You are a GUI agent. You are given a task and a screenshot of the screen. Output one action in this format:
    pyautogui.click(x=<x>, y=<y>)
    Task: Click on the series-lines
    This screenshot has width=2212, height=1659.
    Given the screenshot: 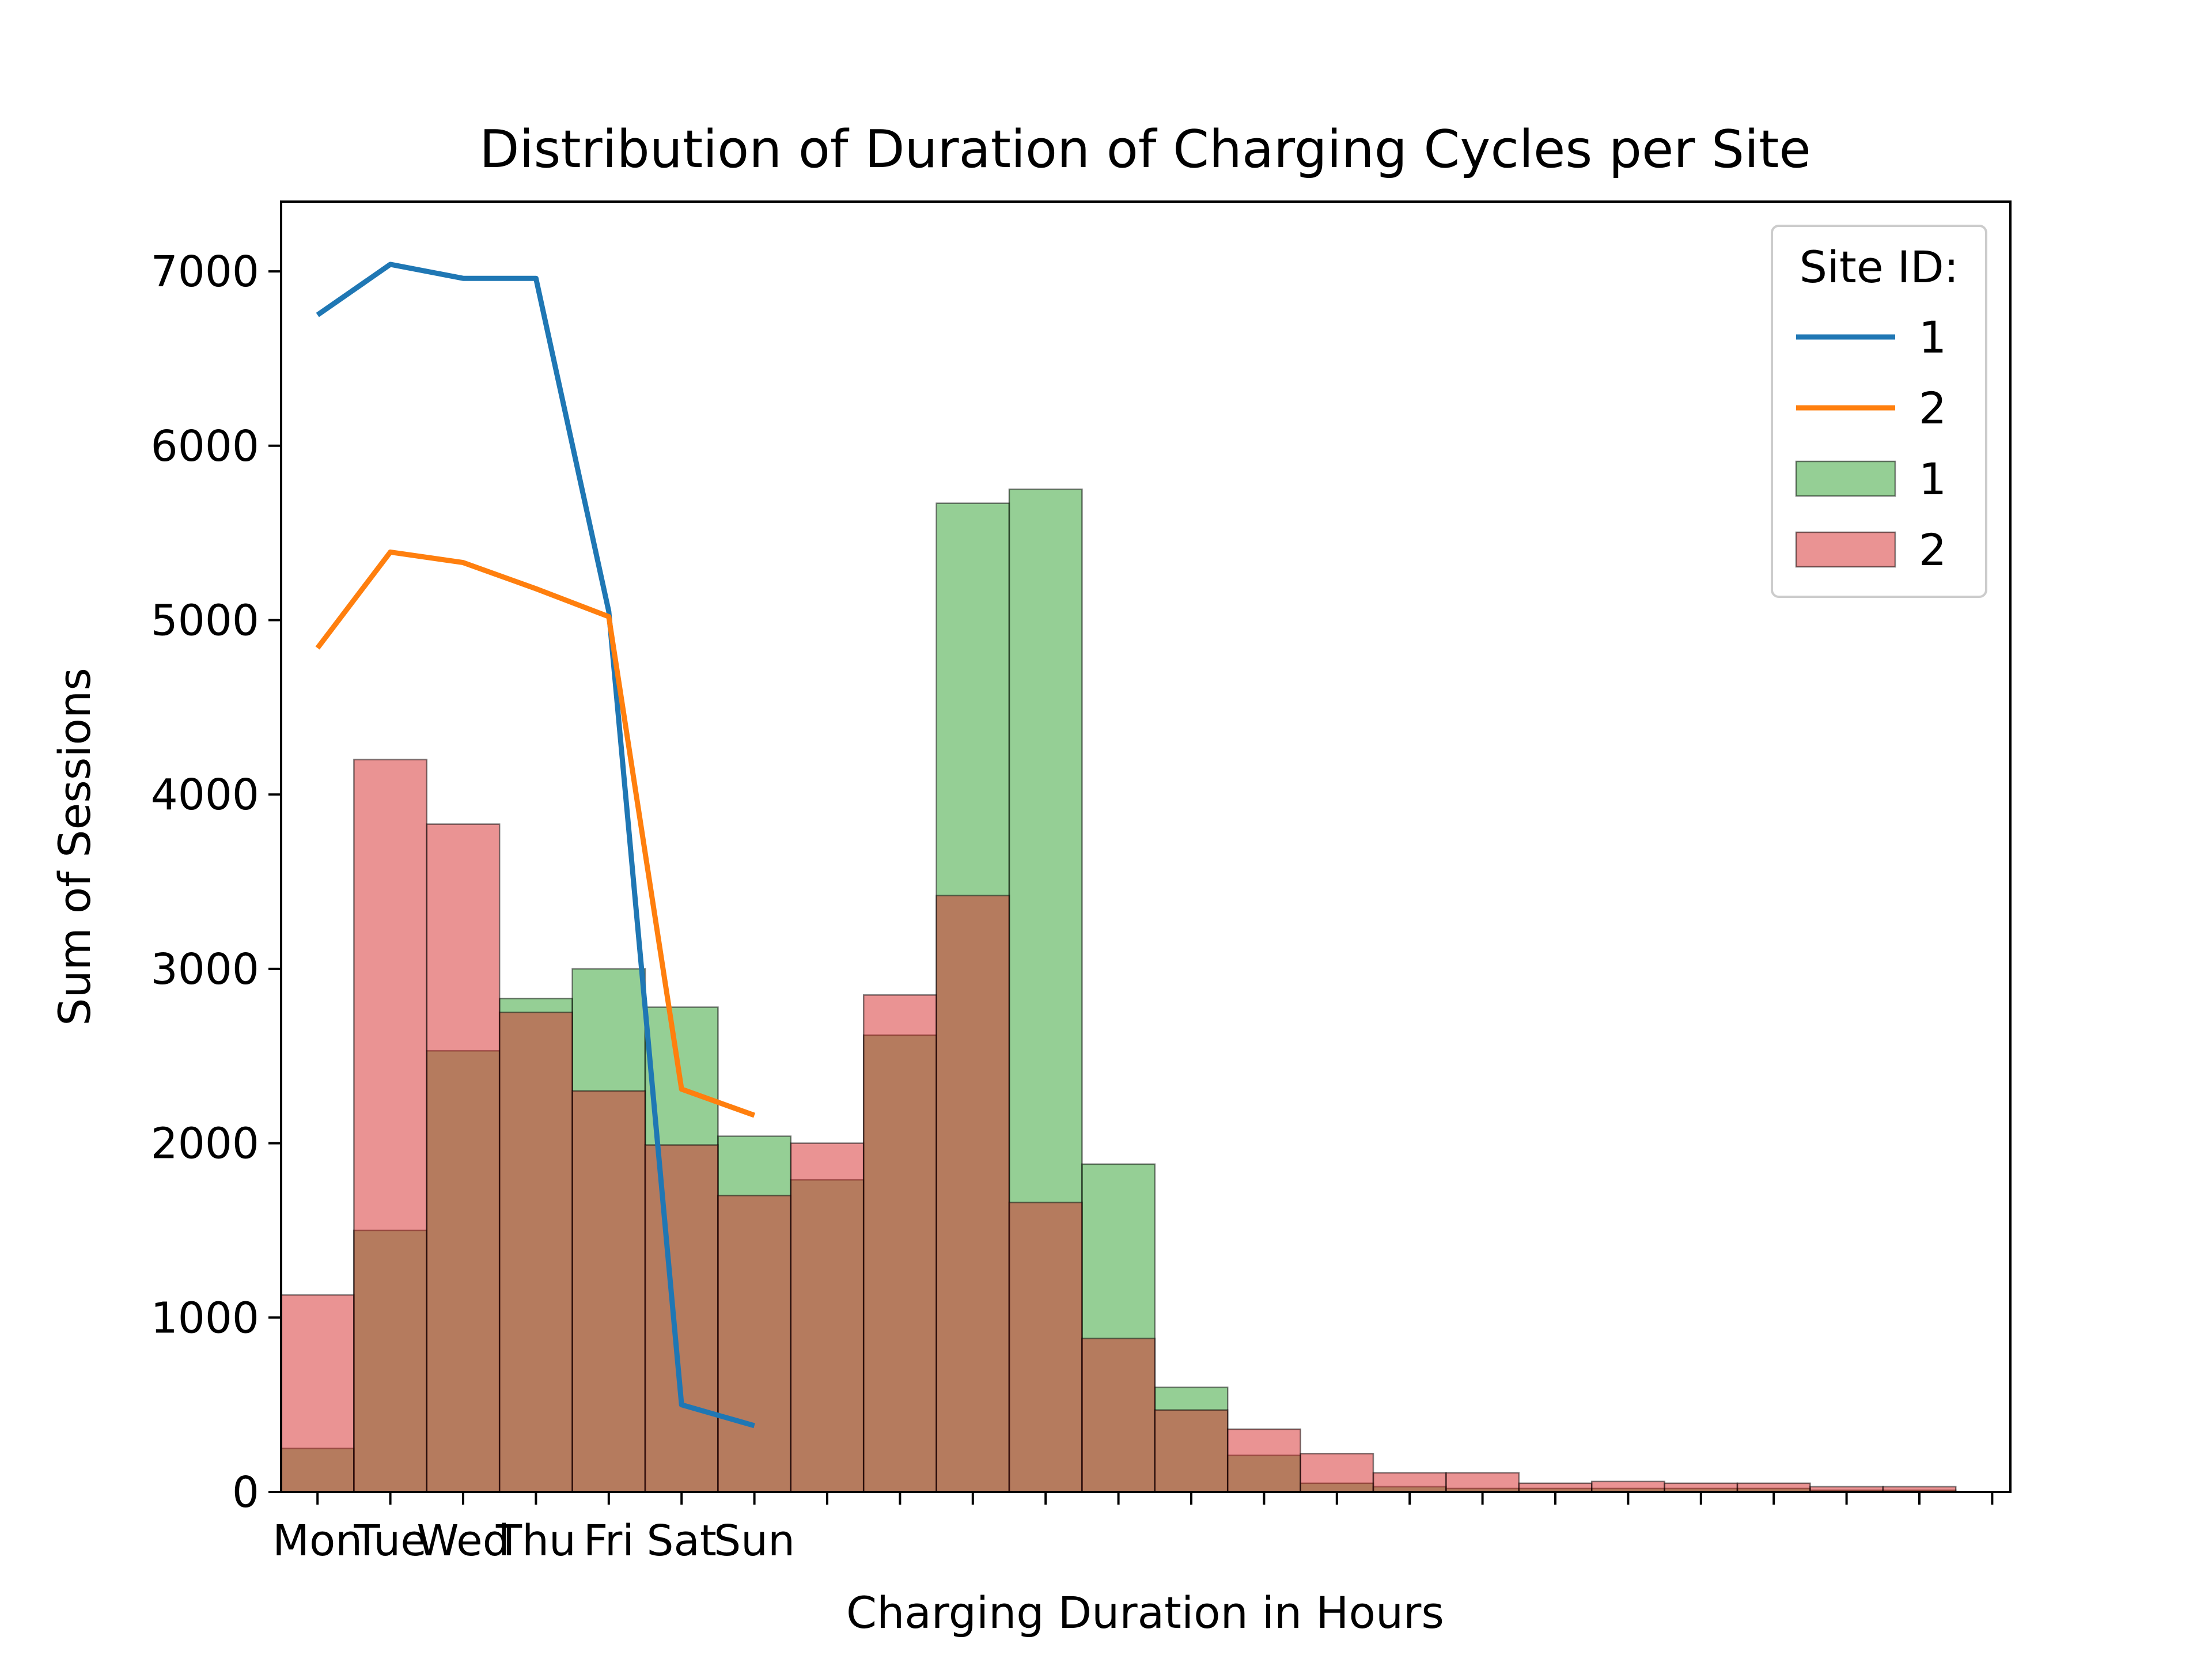 What is the action you would take?
    pyautogui.click(x=535, y=845)
    